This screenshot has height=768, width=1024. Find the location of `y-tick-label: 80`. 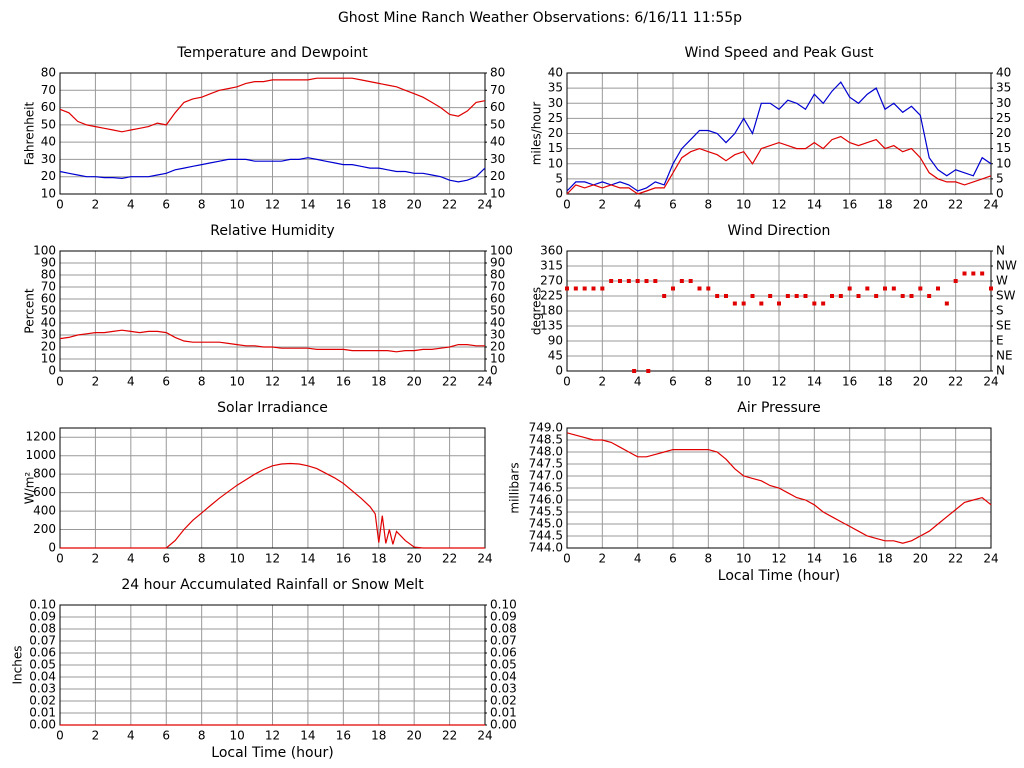

y-tick-label: 80 is located at coordinates (48, 275).